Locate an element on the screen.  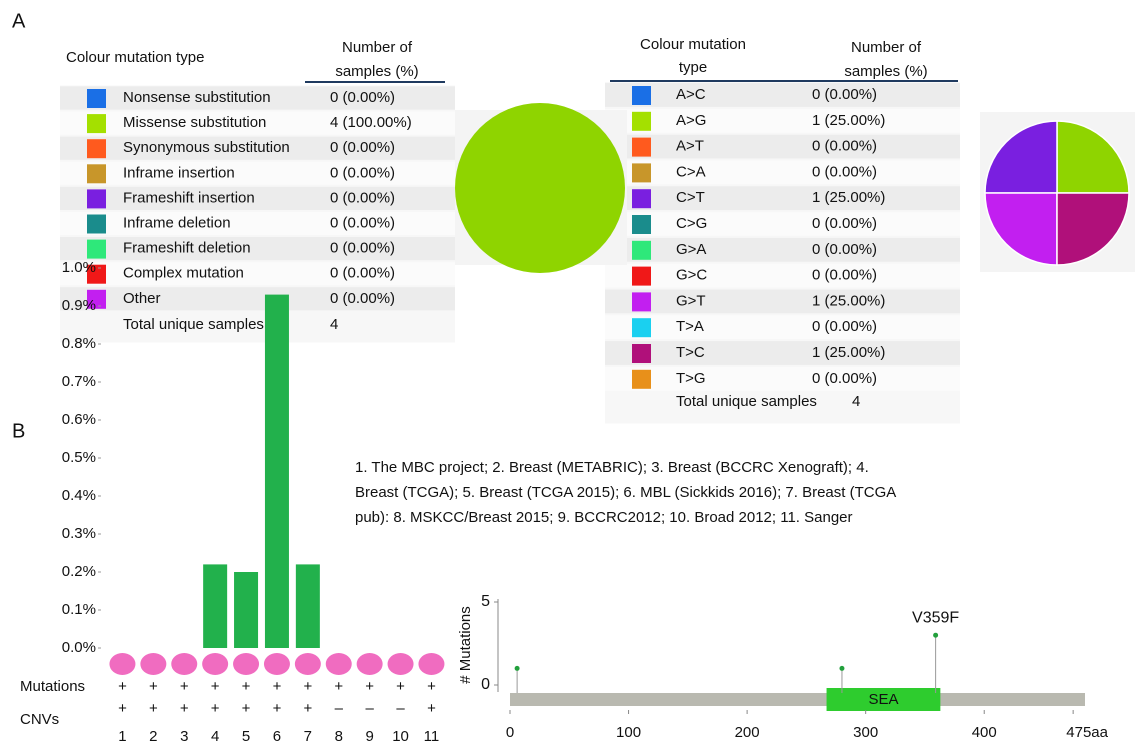
x-tick-label: 300 is located at coordinates (865, 732).